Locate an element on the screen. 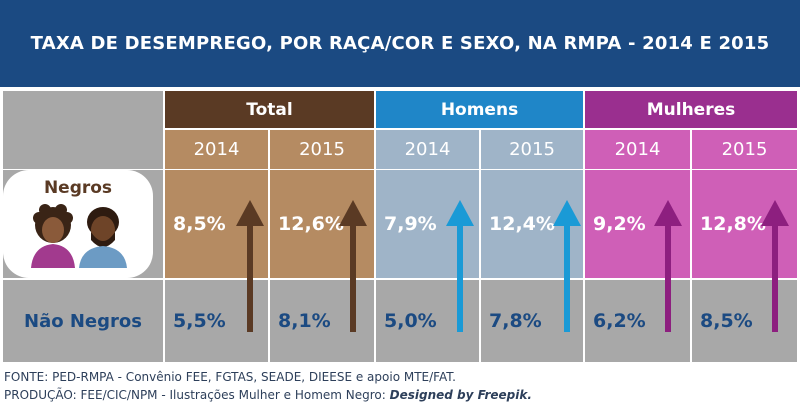 Image resolution: width=800 pixels, height=411 pixels. value-negros-total-2014: 8,5% is located at coordinates (216, 224).